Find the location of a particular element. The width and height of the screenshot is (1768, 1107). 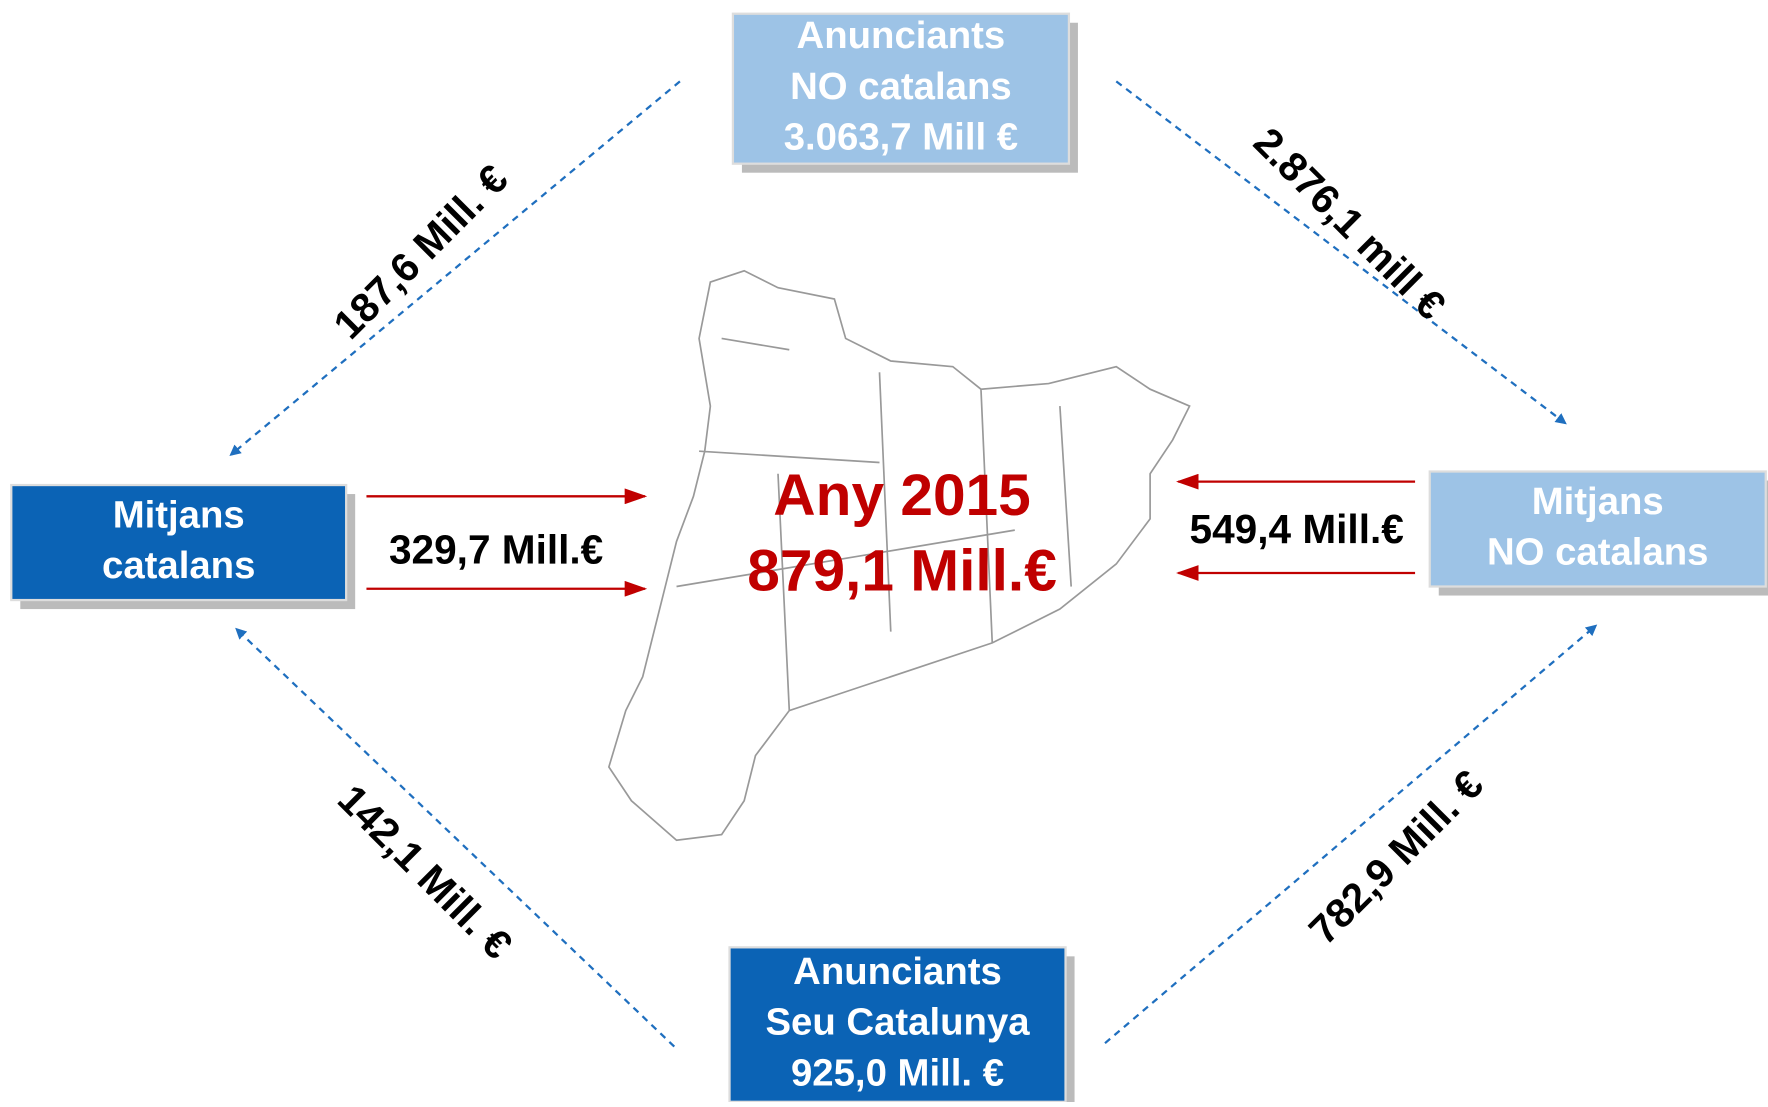

center-label: 879,1 Mill.€ is located at coordinates (902, 571).